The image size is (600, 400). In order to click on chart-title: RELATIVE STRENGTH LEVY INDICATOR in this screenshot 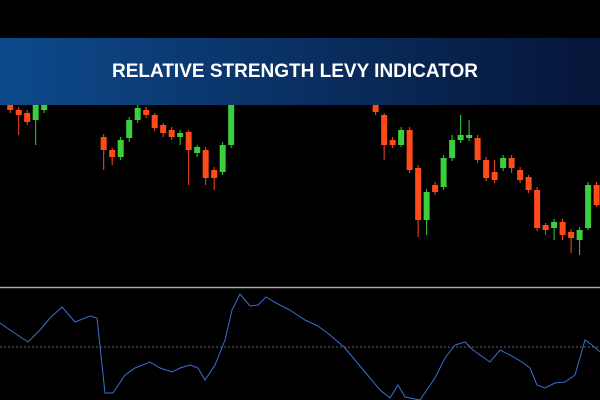, I will do `click(295, 71)`.